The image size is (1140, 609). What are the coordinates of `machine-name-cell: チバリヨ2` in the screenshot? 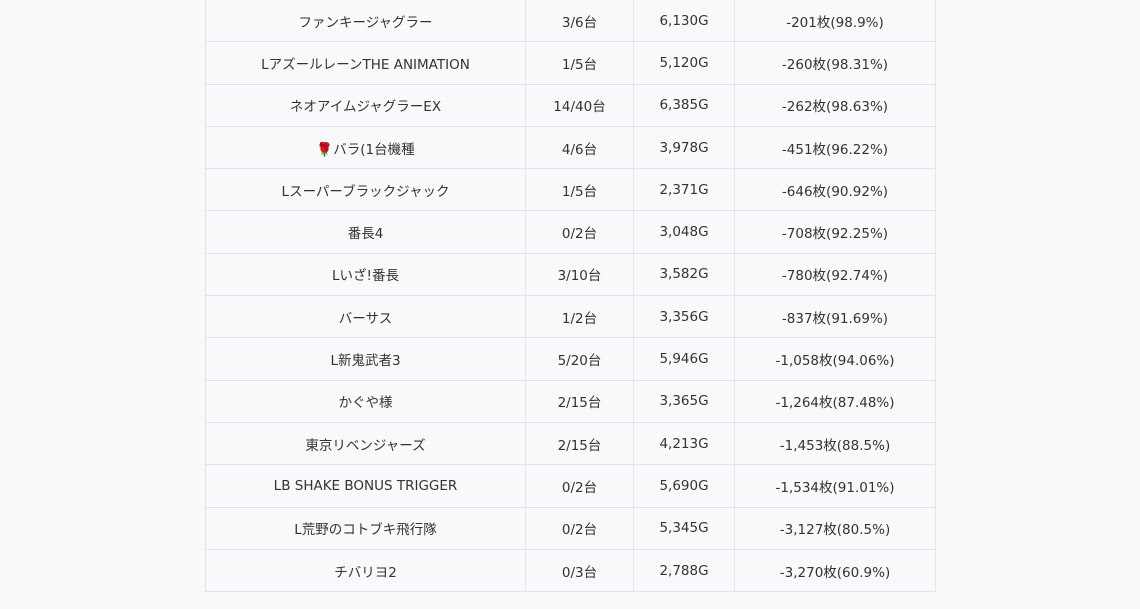 It's located at (365, 570).